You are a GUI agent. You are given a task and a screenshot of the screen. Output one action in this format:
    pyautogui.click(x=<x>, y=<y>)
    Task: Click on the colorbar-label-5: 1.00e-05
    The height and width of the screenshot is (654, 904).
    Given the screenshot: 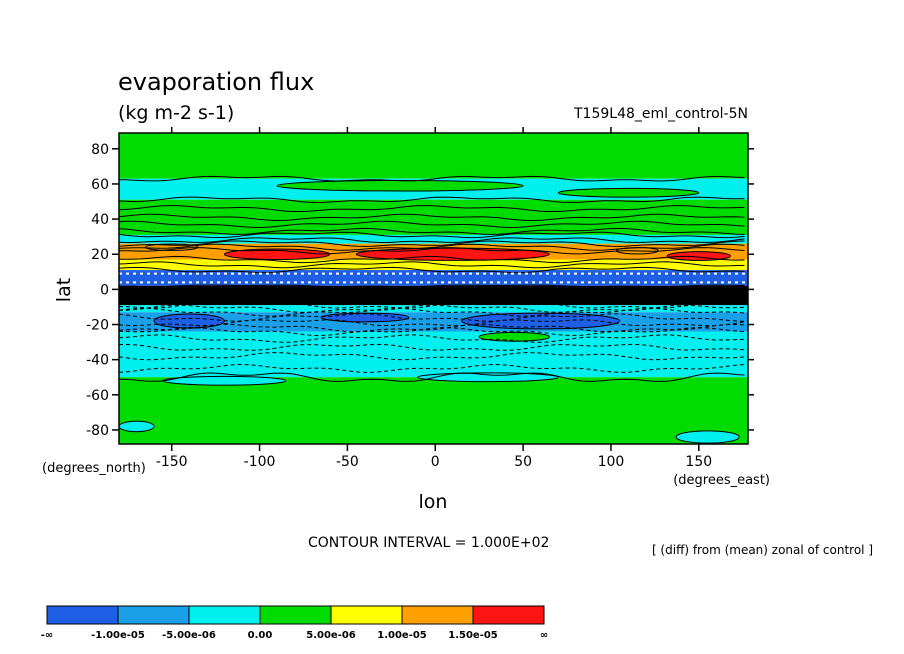 What is the action you would take?
    pyautogui.click(x=402, y=635)
    